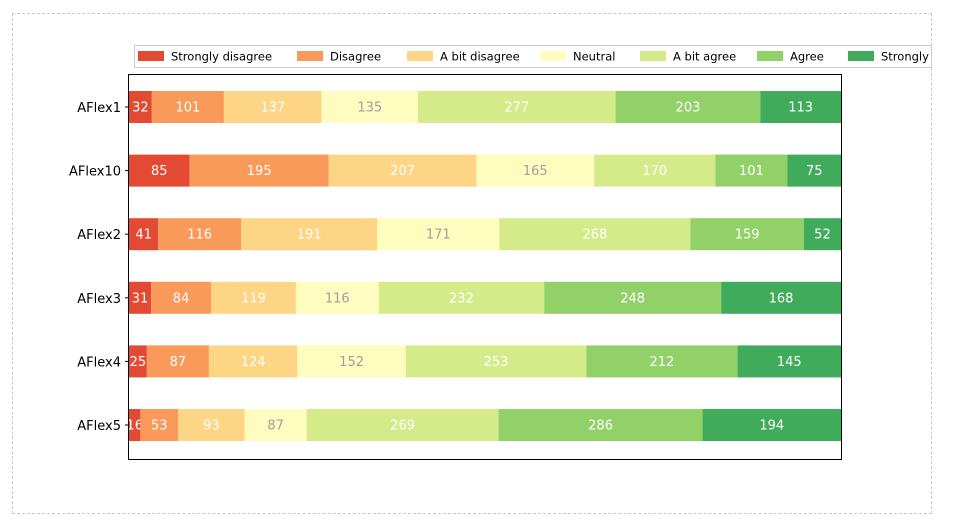 This screenshot has width=958, height=528. What do you see at coordinates (770, 56) in the screenshot?
I see `legend-swatch-agree` at bounding box center [770, 56].